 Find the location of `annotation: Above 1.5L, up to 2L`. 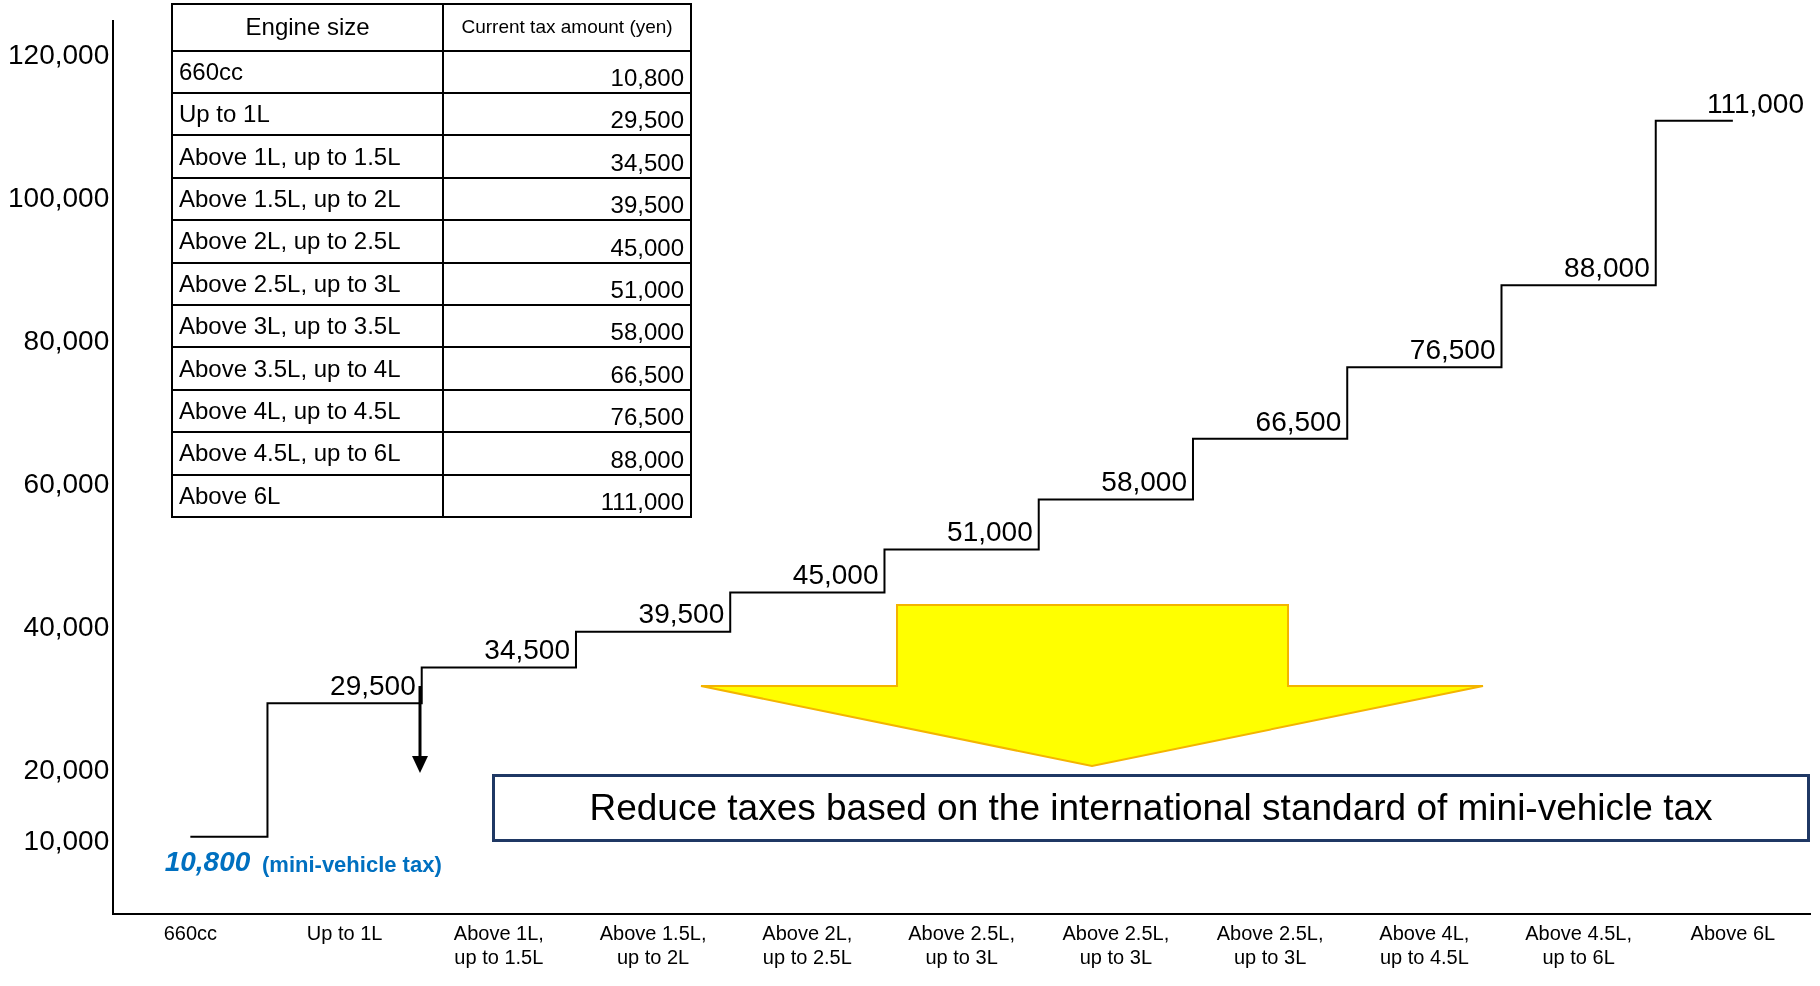

annotation: Above 1.5L, up to 2L is located at coordinates (308, 199).